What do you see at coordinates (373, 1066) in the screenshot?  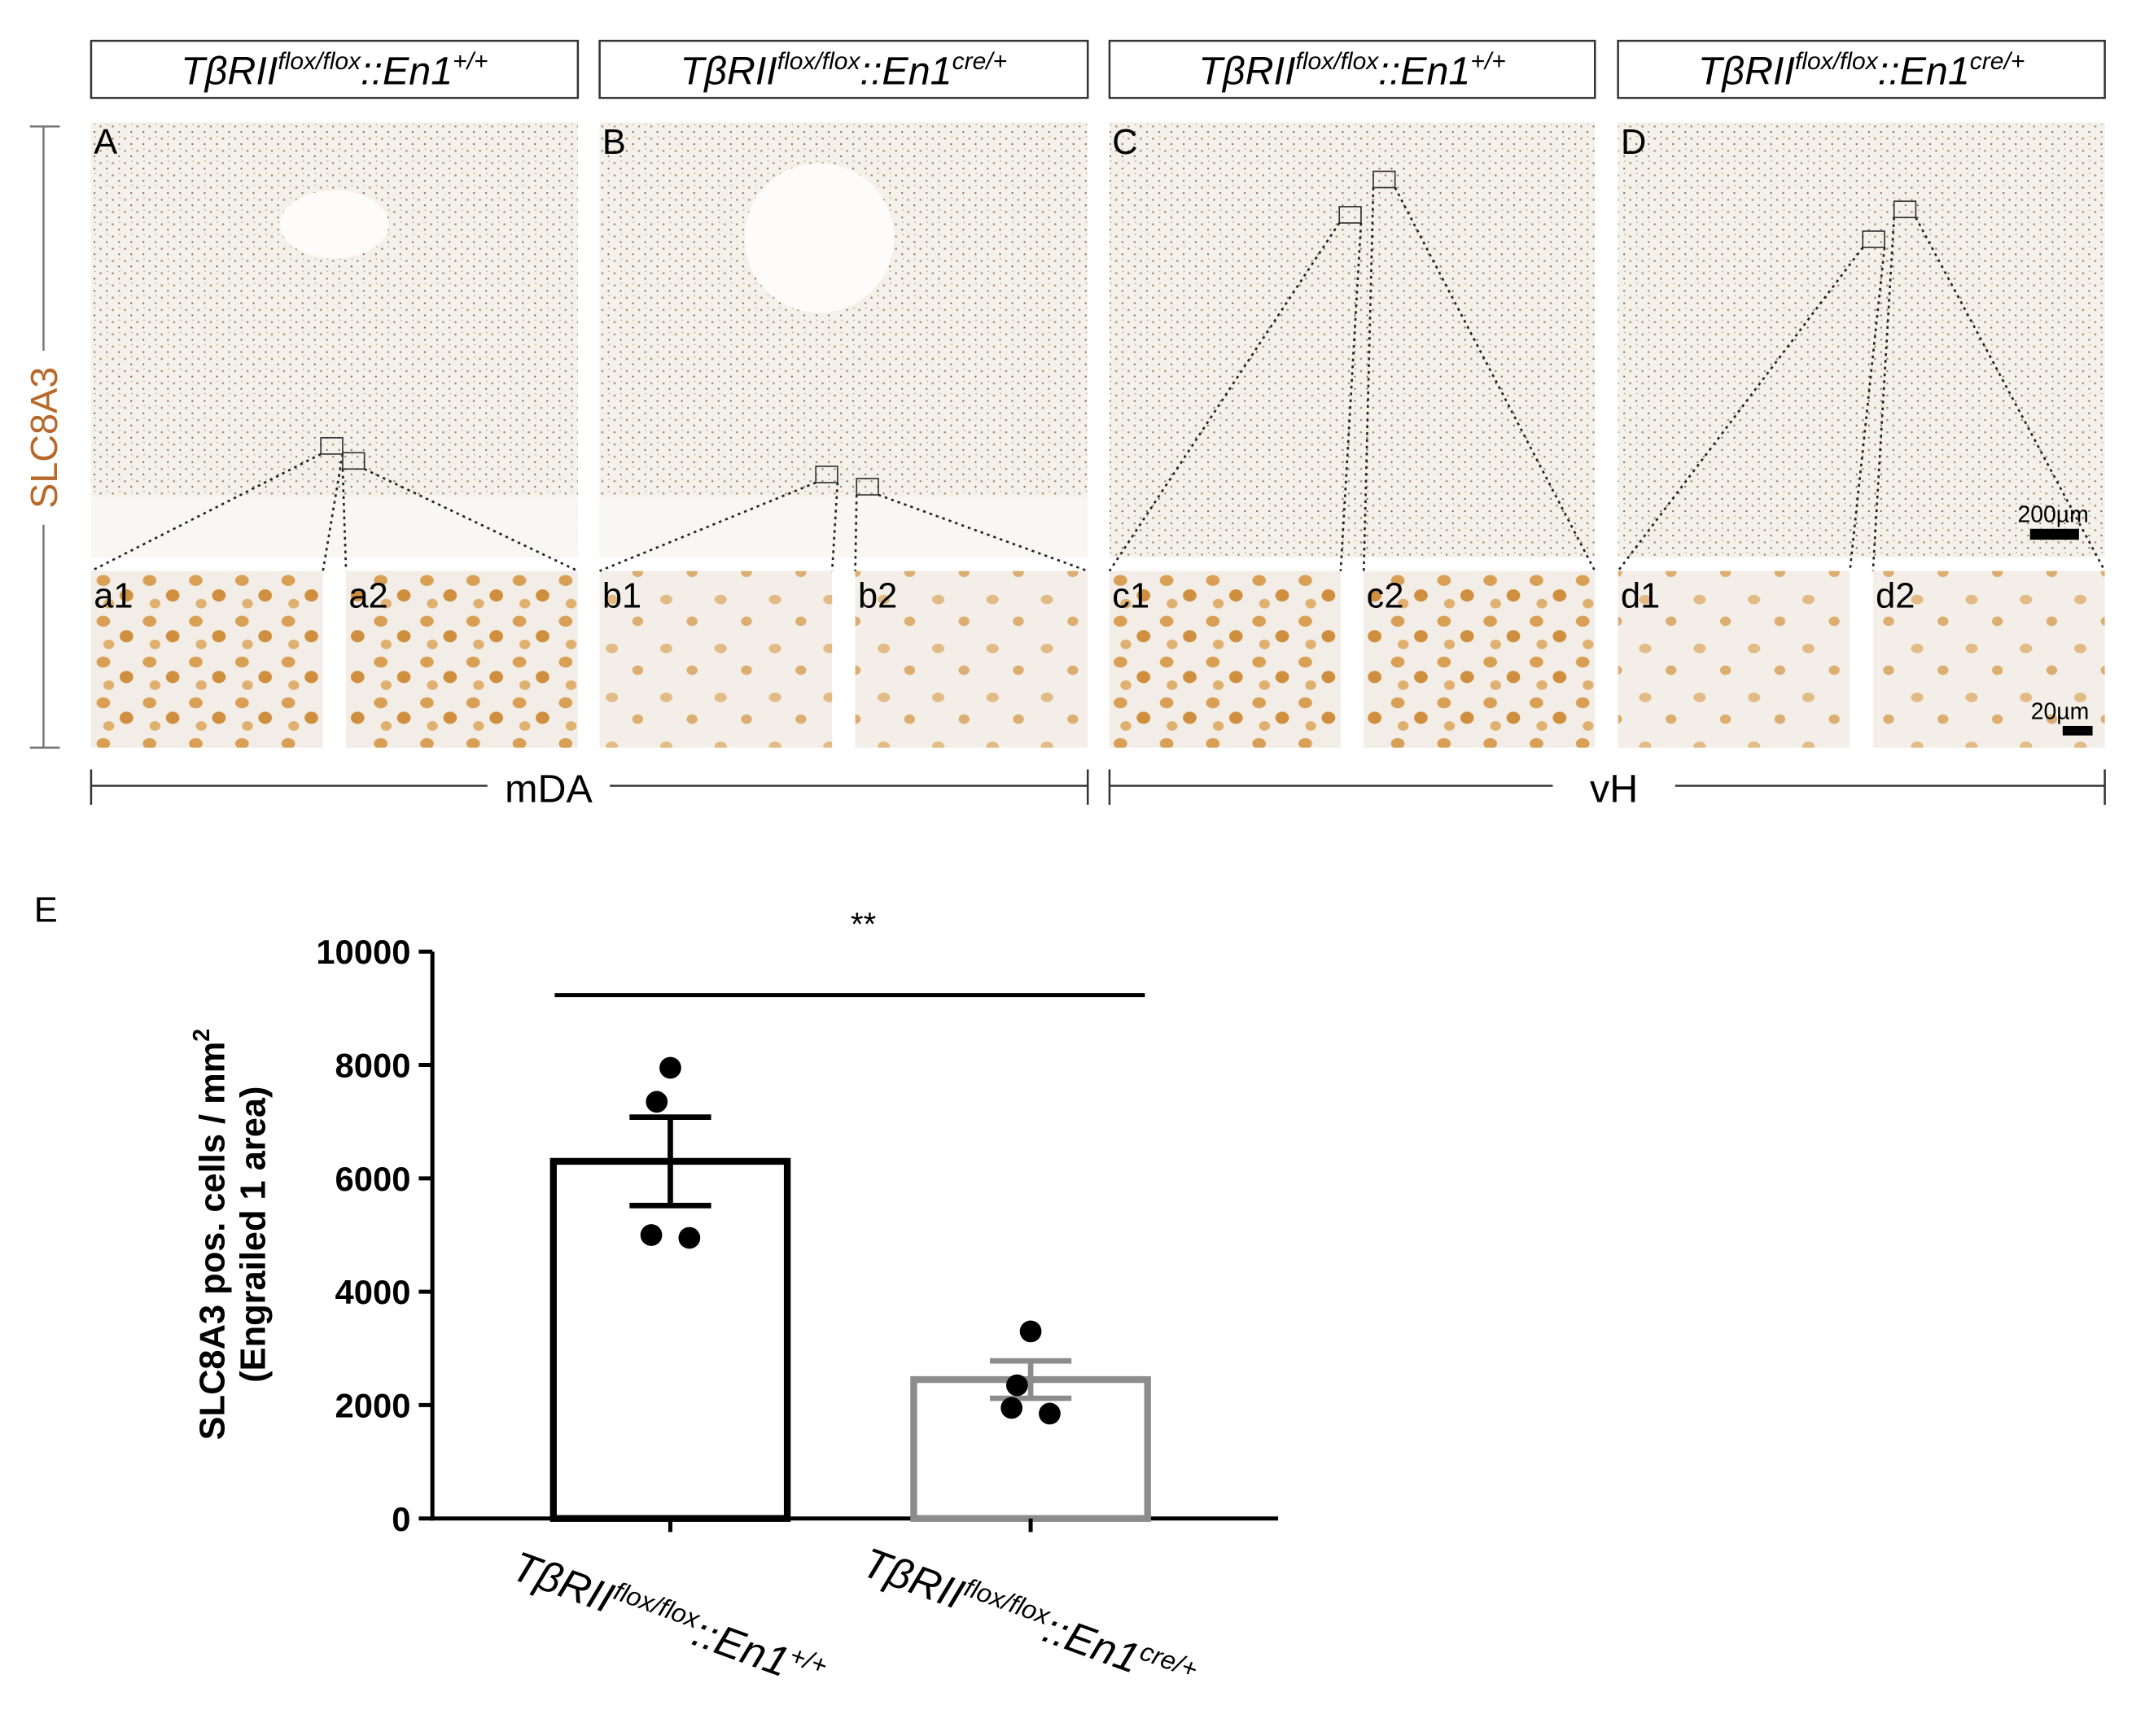 I see `y-tick-label: 8000` at bounding box center [373, 1066].